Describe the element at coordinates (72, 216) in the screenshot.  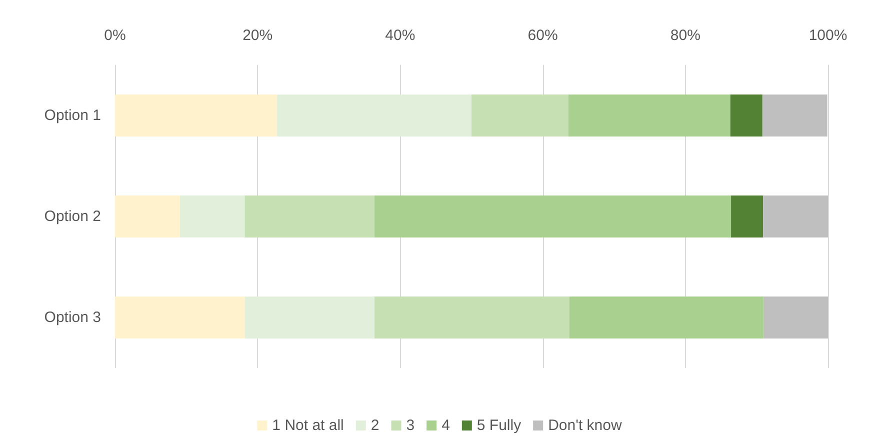
I see `y-tick-label: Option 2` at that location.